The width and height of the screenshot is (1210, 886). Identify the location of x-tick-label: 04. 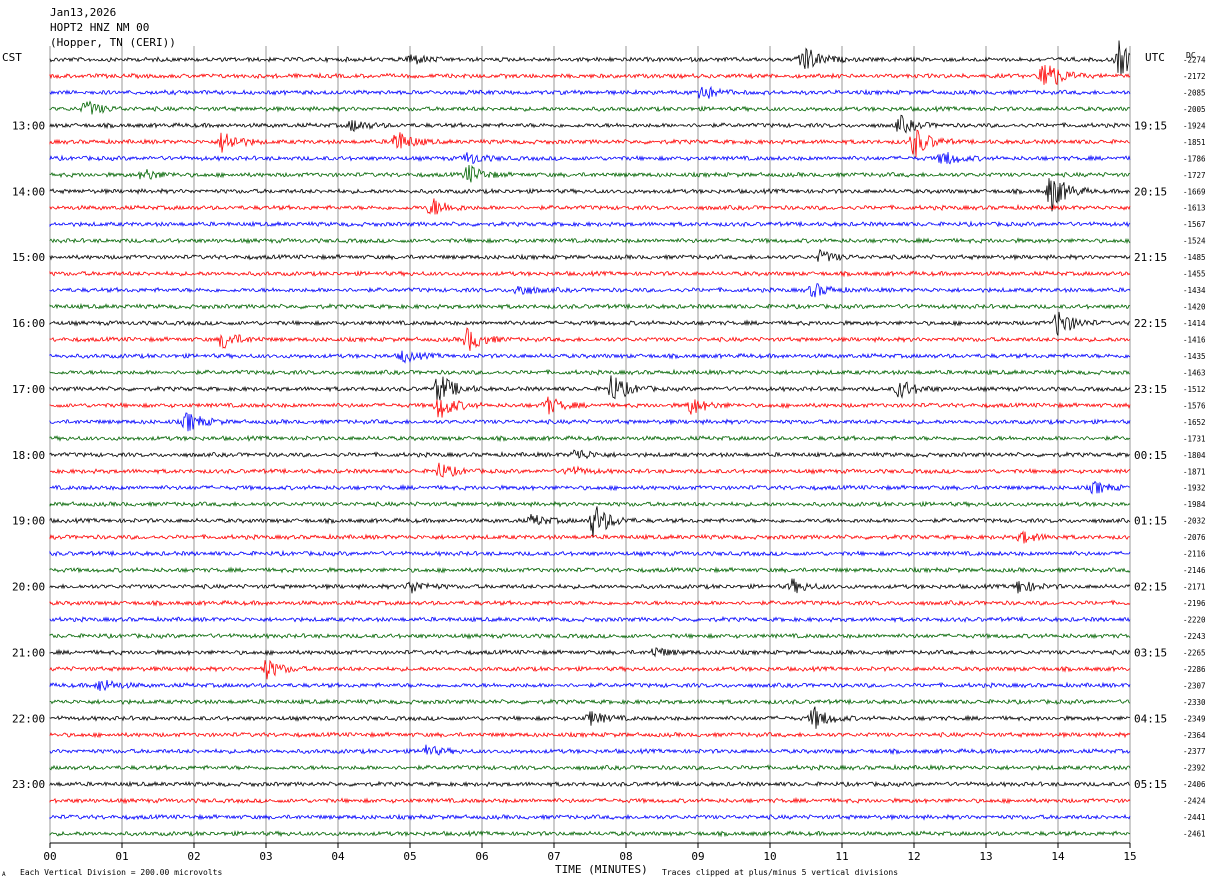
(338, 856).